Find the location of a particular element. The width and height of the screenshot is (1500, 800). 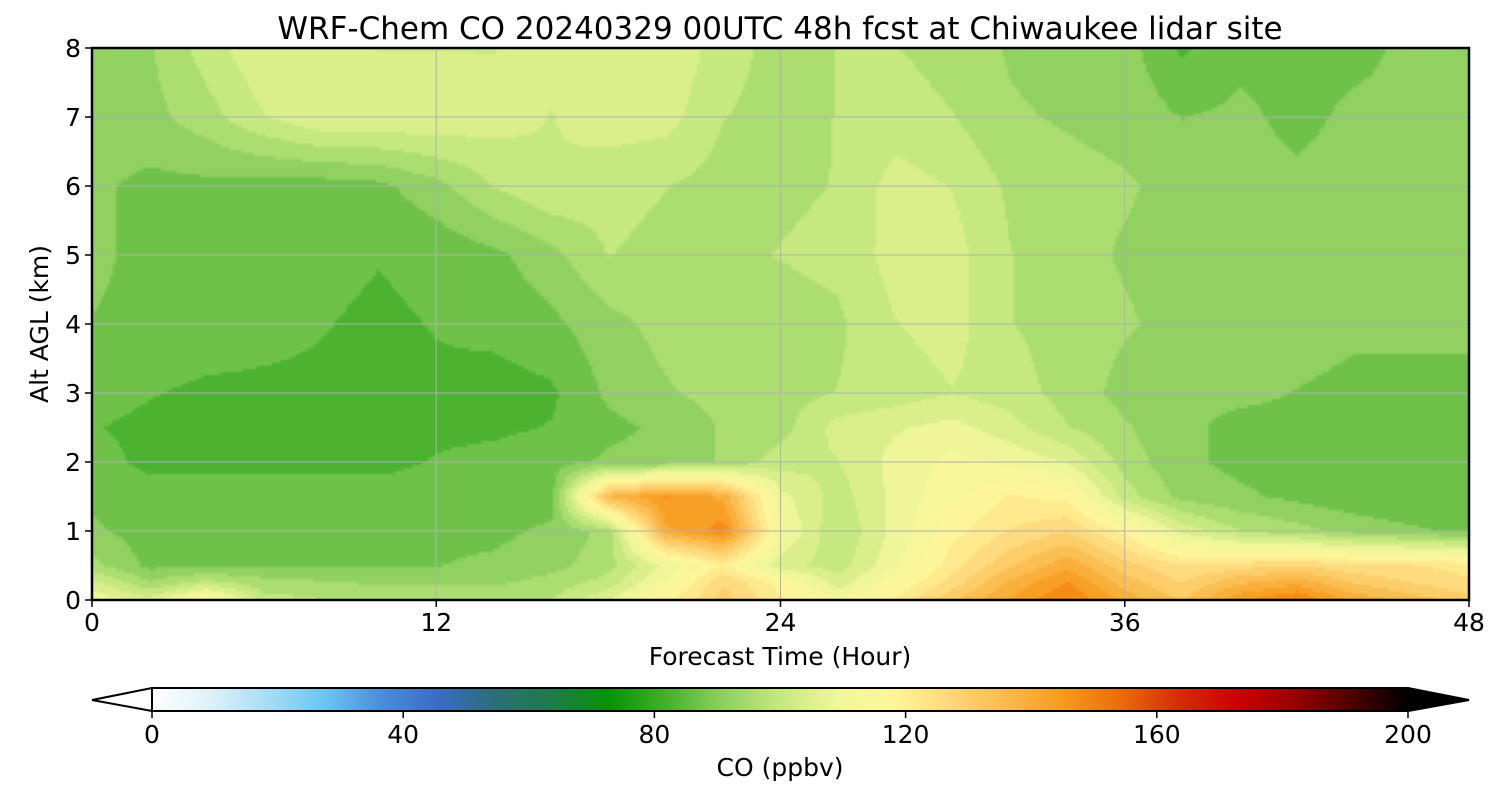

y-tick-label: 1 is located at coordinates (73, 531).